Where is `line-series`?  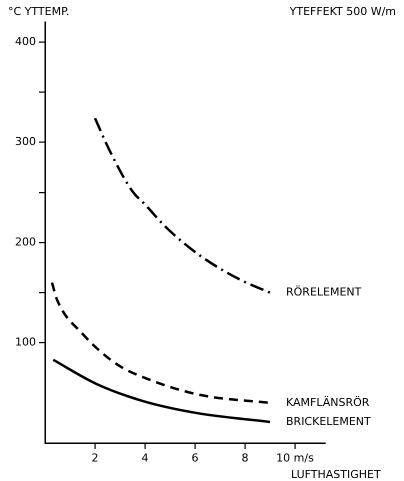
line-series is located at coordinates (162, 391).